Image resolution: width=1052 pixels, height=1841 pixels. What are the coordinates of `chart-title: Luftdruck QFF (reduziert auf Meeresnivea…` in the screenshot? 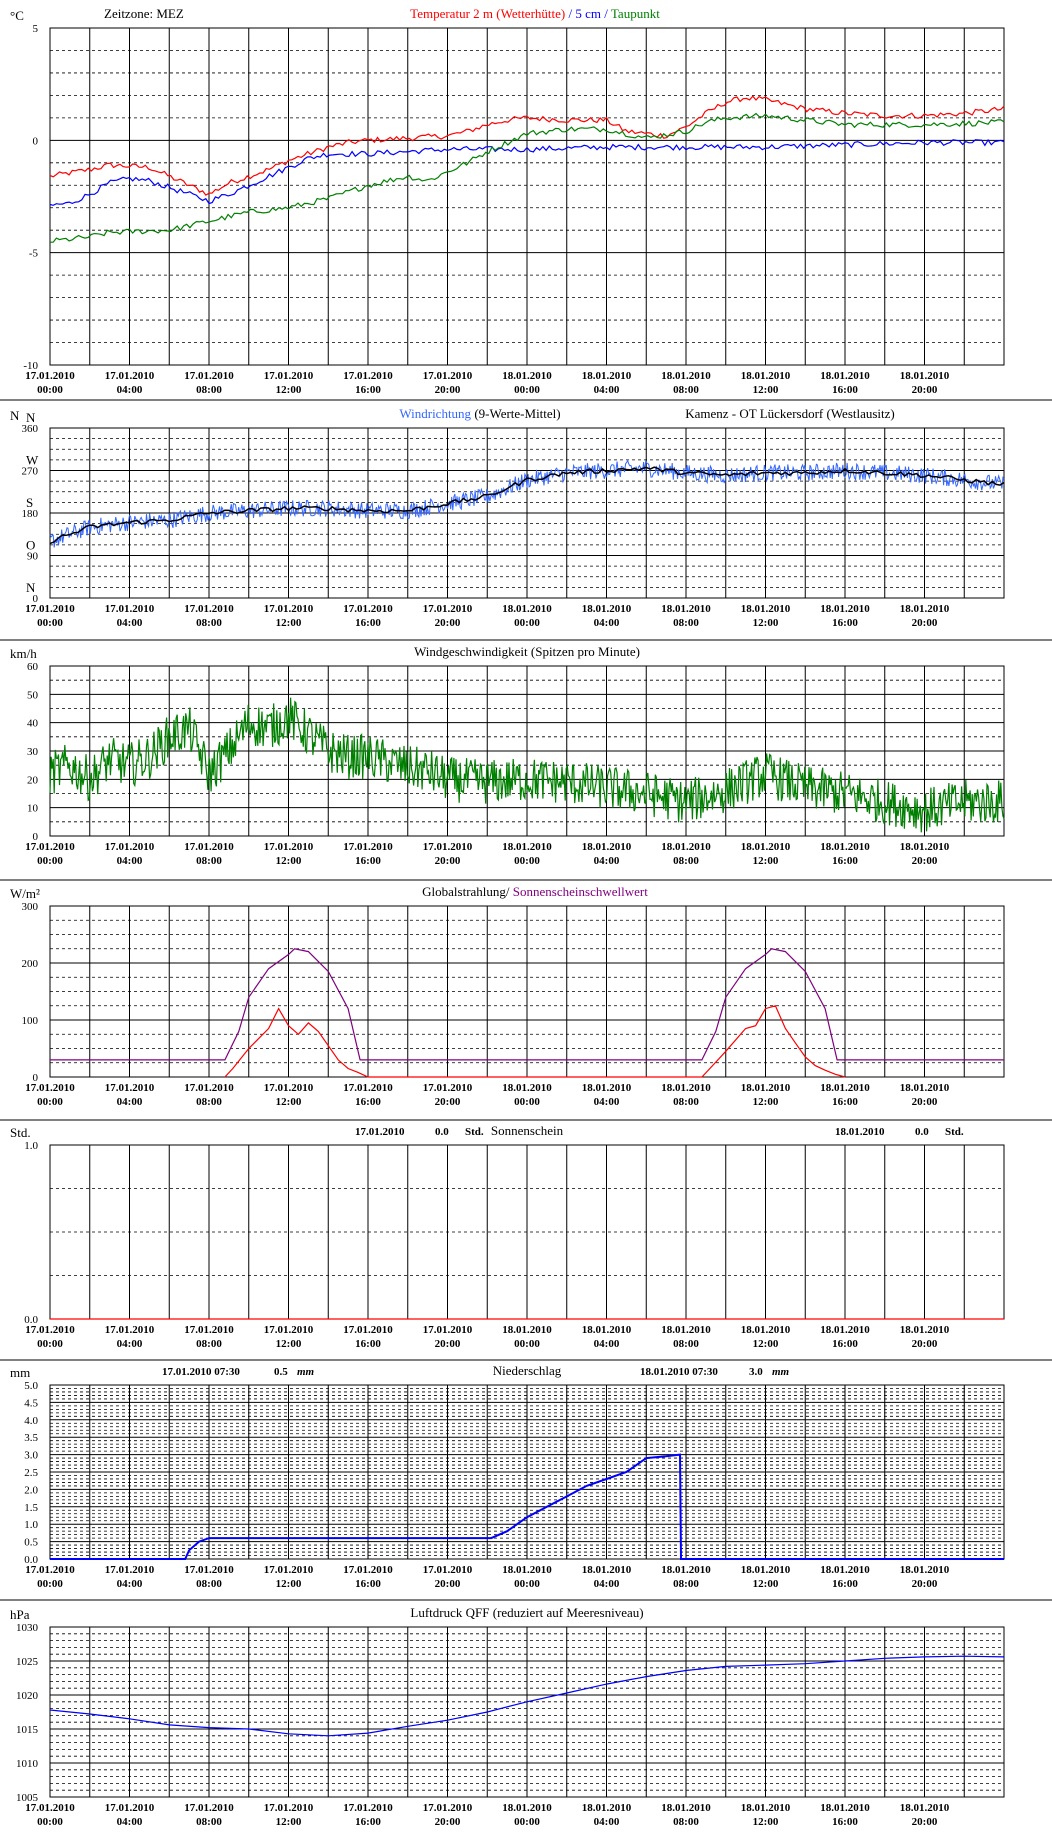 It's located at (526, 1612).